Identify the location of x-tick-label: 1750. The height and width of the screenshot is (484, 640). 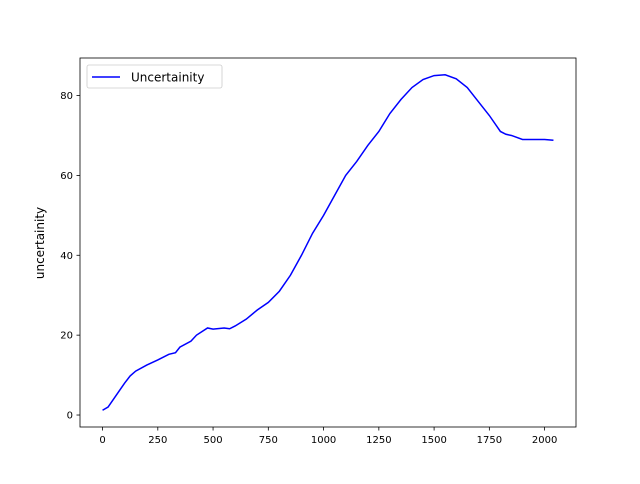
(489, 440).